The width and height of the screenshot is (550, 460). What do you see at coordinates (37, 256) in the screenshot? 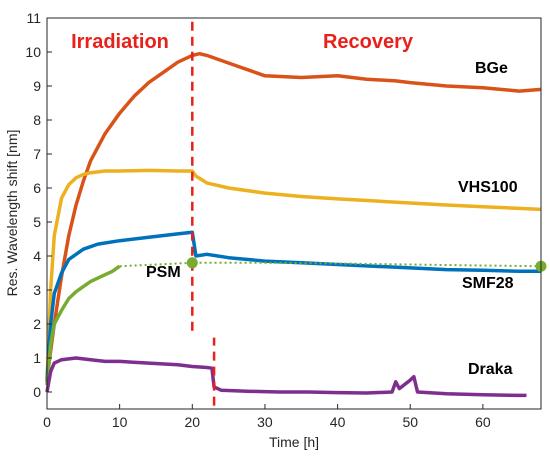
I see `y-tick-label-4: 4` at bounding box center [37, 256].